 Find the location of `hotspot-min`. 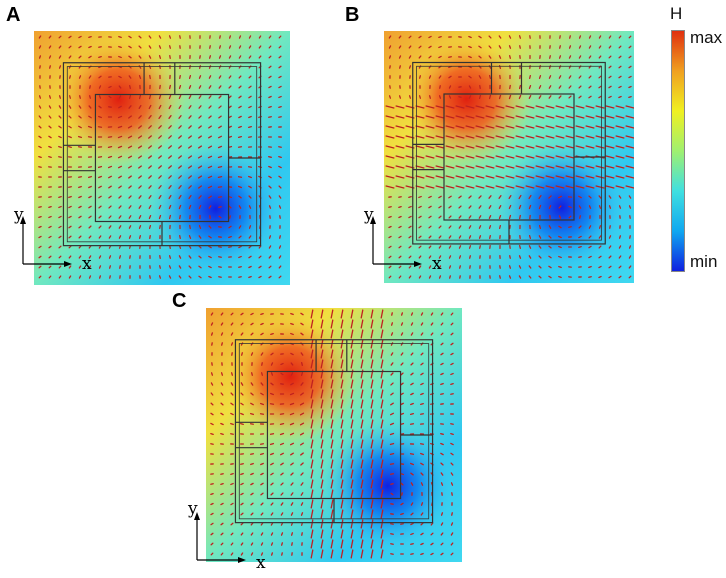

hotspot-min is located at coordinates (561, 207).